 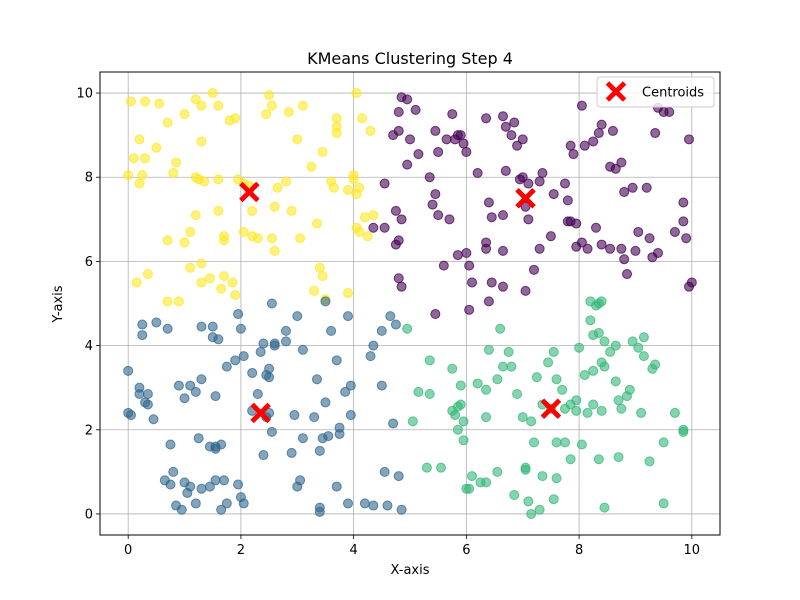 What do you see at coordinates (89, 514) in the screenshot?
I see `y-tick-label: 0` at bounding box center [89, 514].